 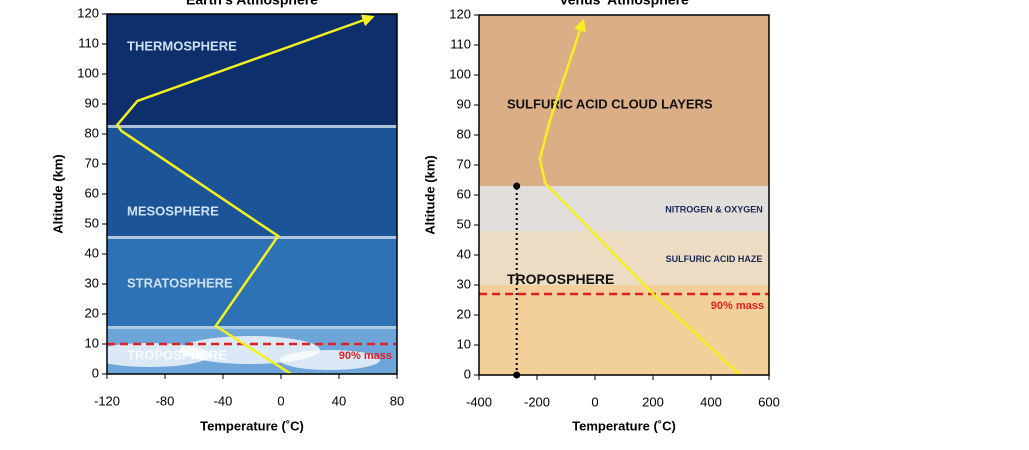 I want to click on x-tick-label: -400, so click(x=479, y=401).